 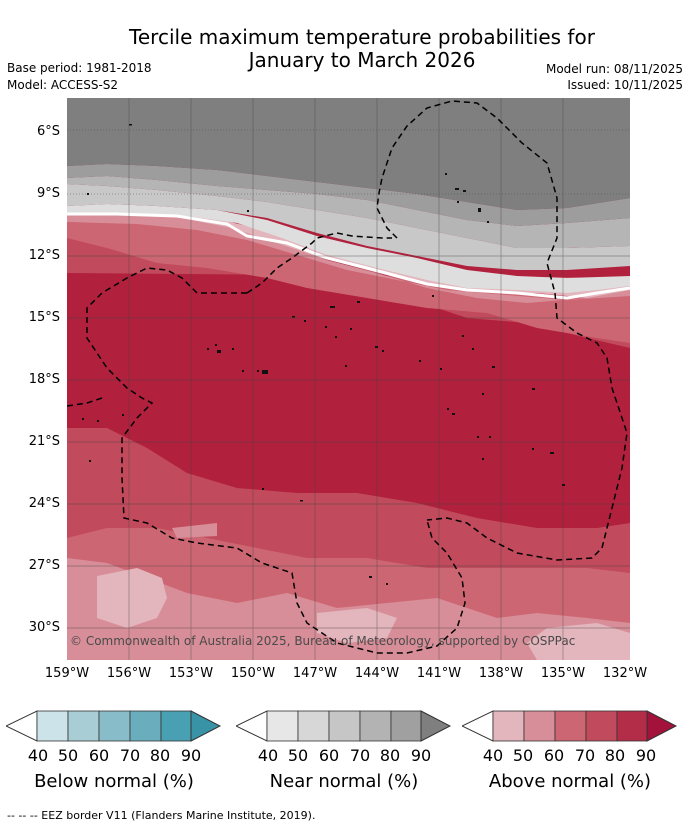 I want to click on region-above-60-north, so click(x=348, y=282).